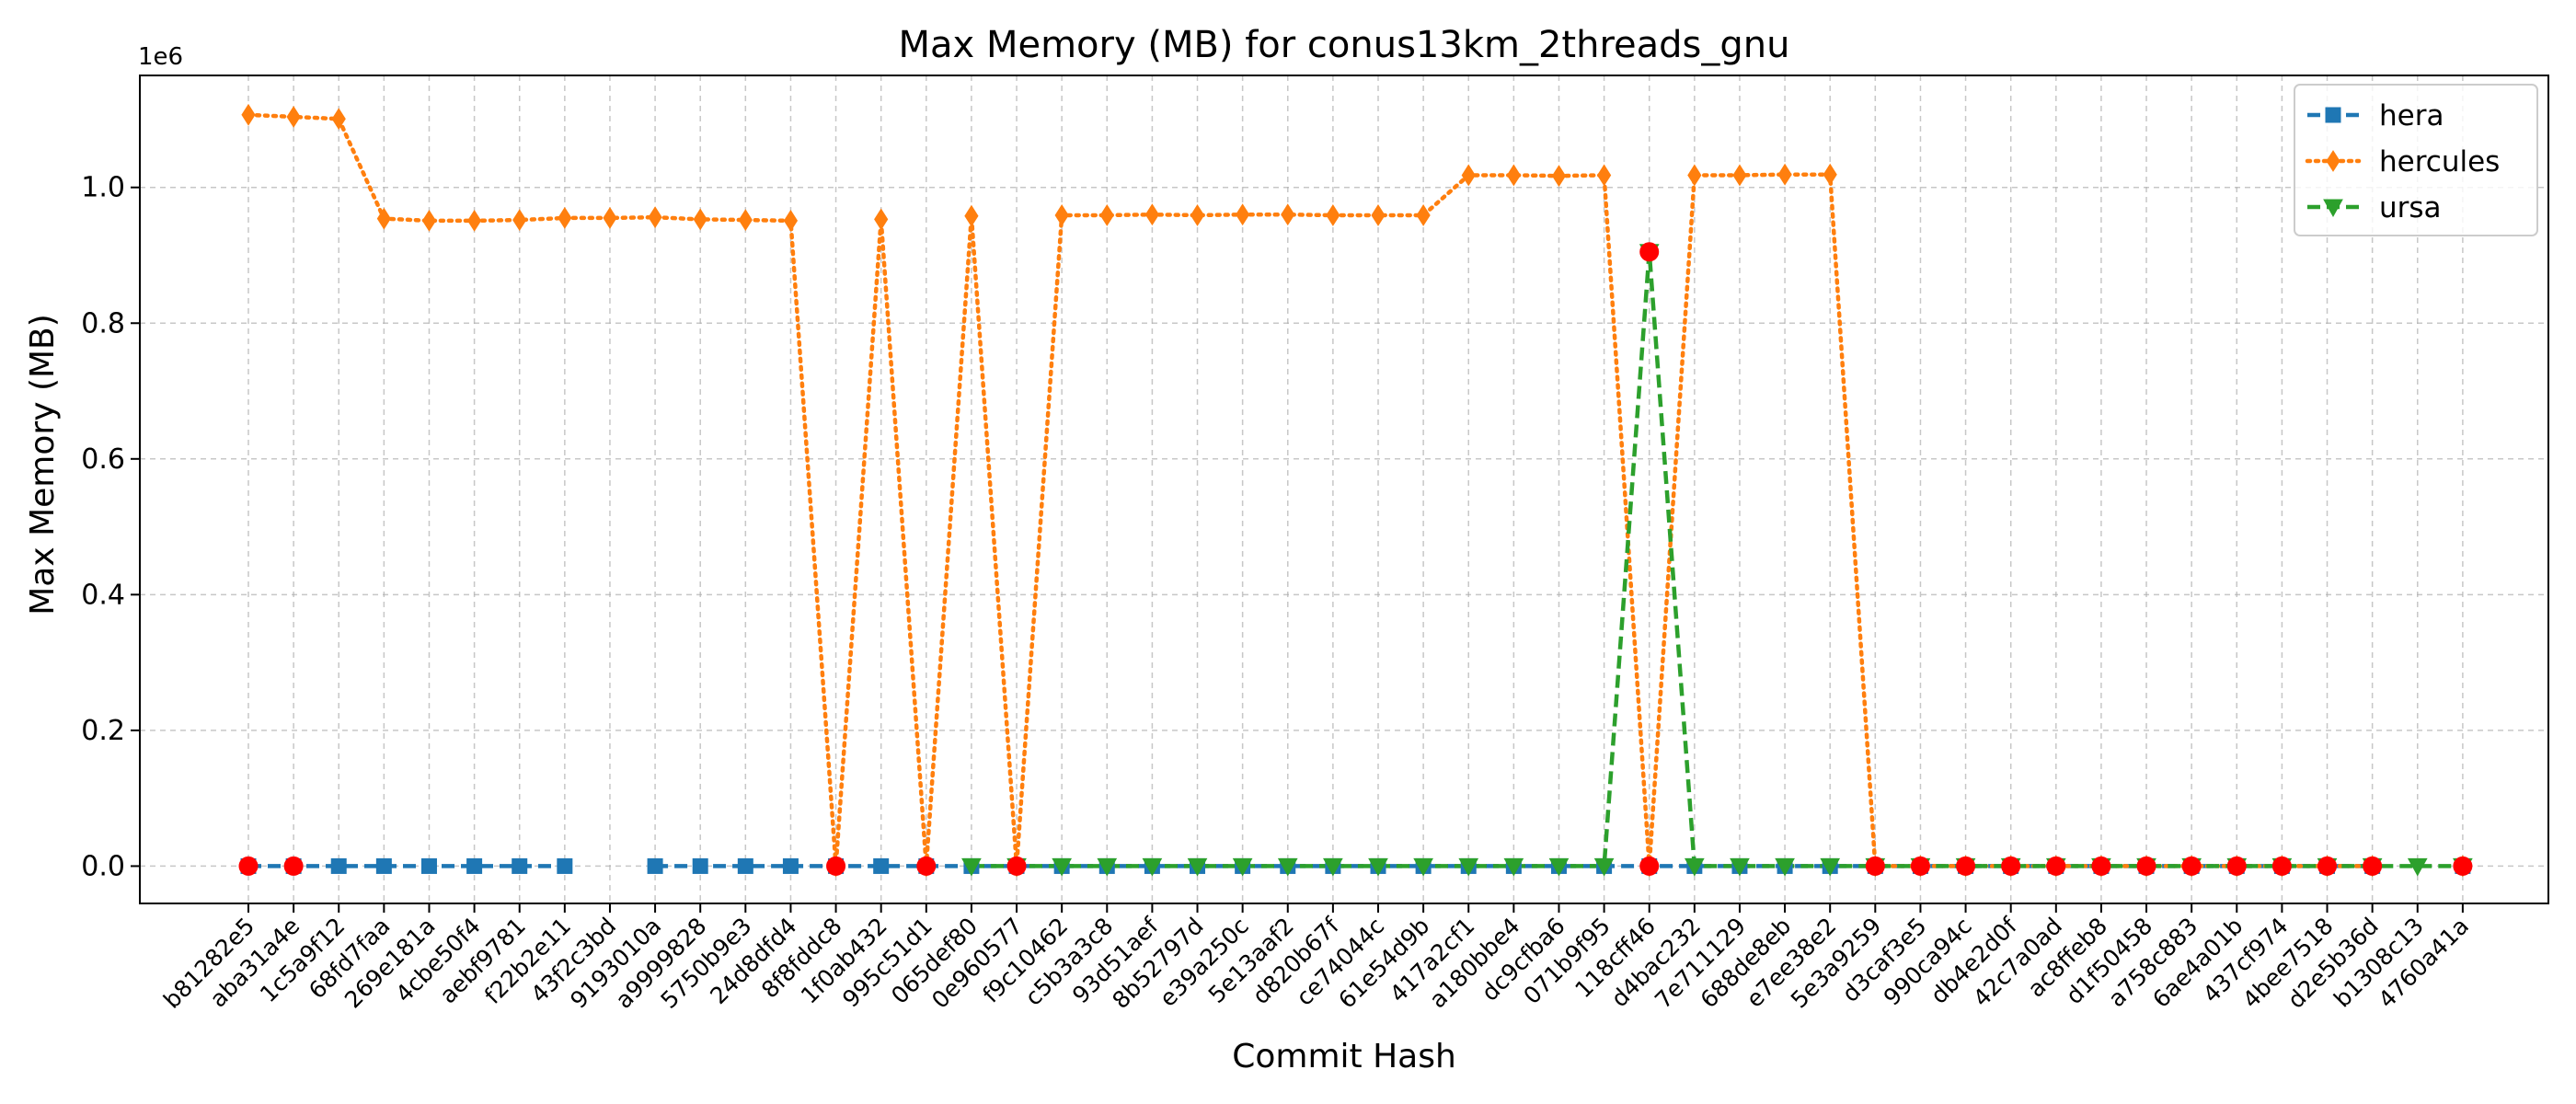 The height and width of the screenshot is (1104, 2576). I want to click on y-tick-label: 0.4, so click(103, 595).